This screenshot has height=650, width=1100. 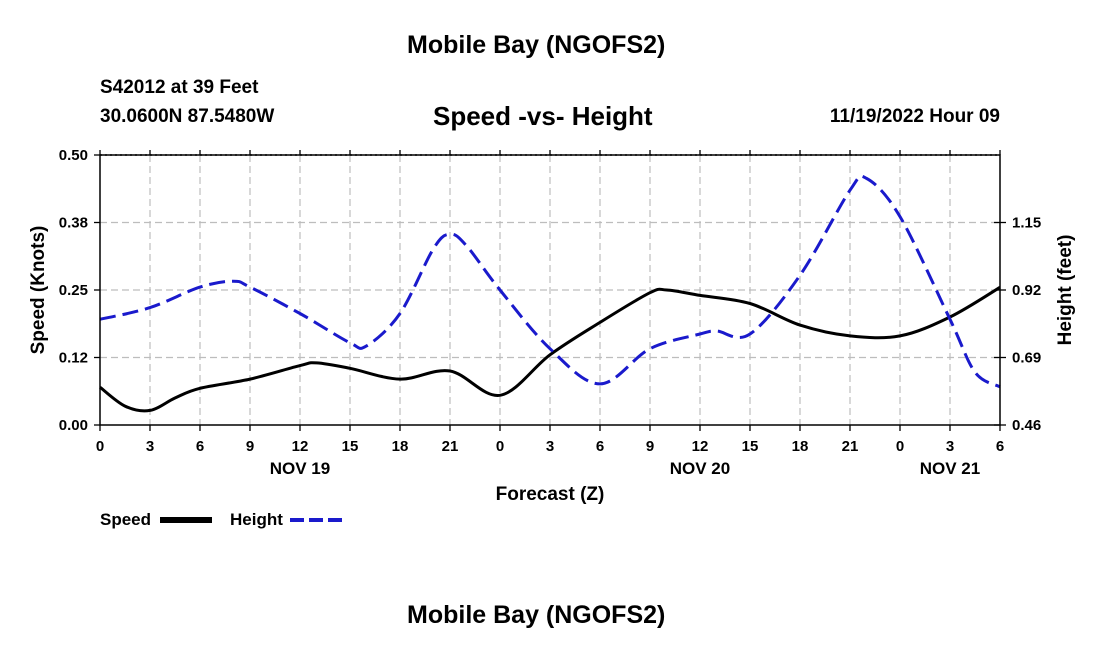 What do you see at coordinates (1026, 425) in the screenshot?
I see `y-right-tick-label: 0.46` at bounding box center [1026, 425].